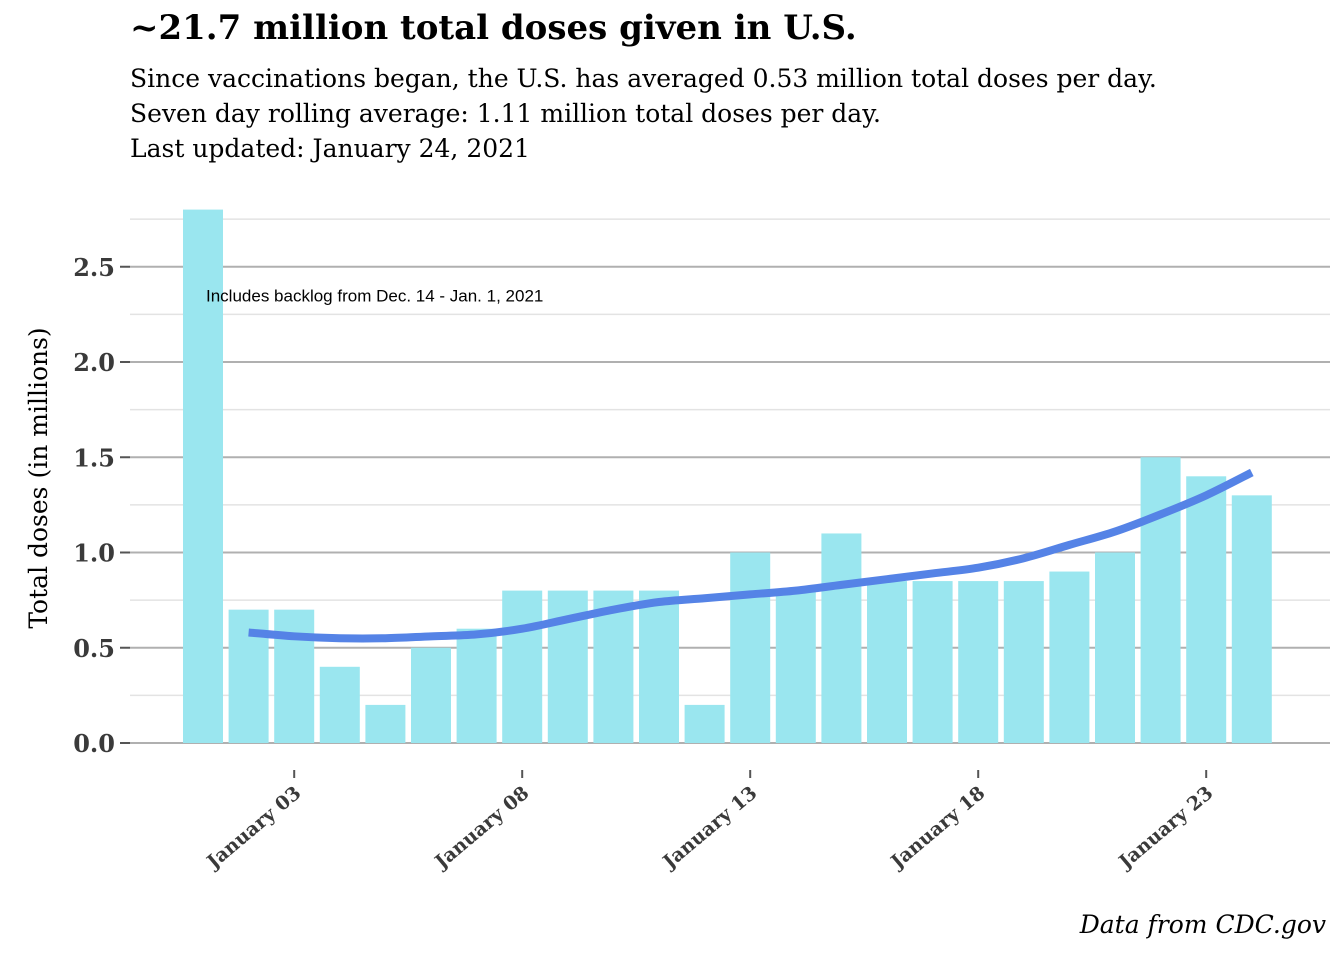 The width and height of the screenshot is (1344, 960). Describe the element at coordinates (709, 828) in the screenshot. I see `x-tick-label: January 13` at that location.